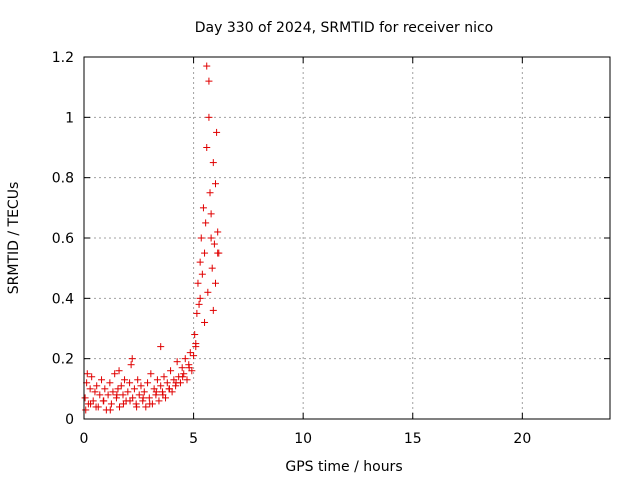  I want to click on y-tick-label: 0, so click(69, 420).